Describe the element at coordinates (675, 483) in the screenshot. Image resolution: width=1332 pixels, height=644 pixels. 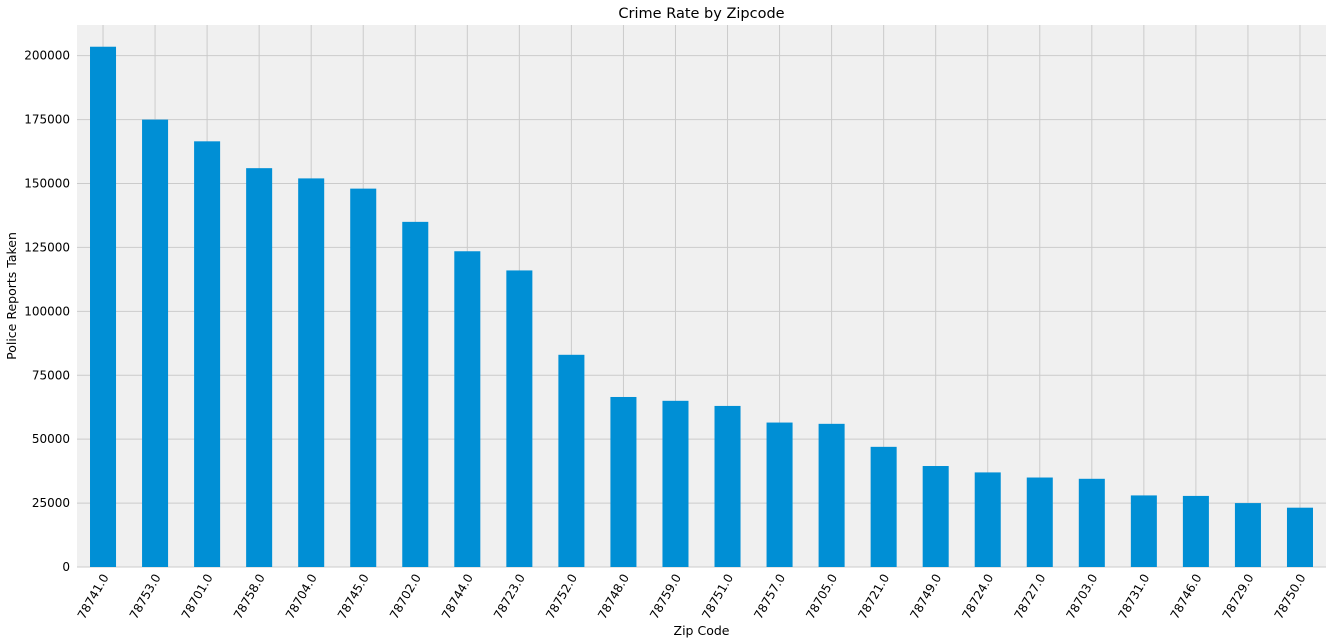
I see `bar-78759.0` at that location.